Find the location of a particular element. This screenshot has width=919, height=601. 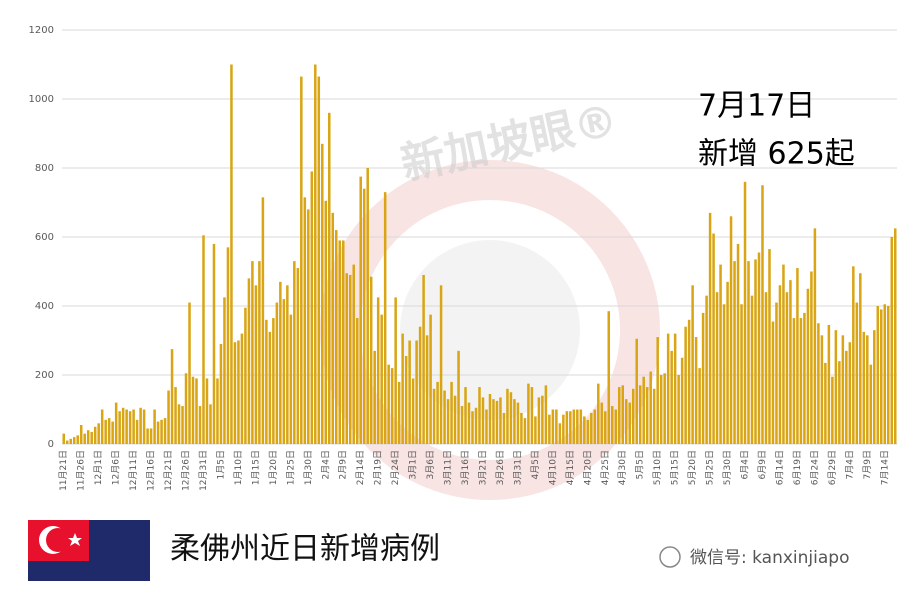

x-tick-label: 2月14日 is located at coordinates (360, 467).